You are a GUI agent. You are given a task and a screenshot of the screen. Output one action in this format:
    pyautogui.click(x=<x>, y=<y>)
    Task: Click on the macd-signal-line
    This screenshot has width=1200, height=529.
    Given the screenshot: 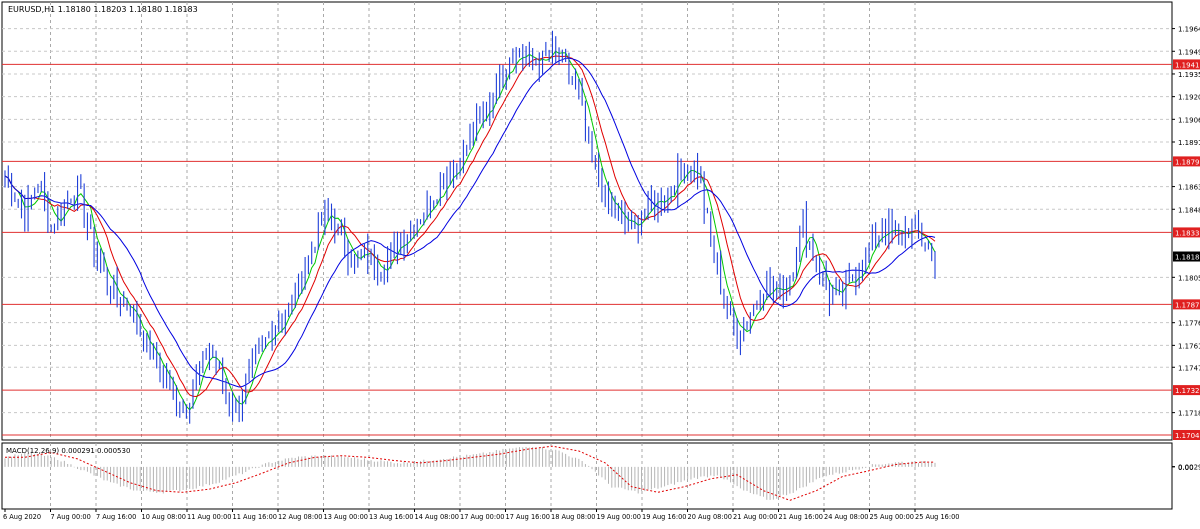 What is the action you would take?
    pyautogui.click(x=470, y=473)
    